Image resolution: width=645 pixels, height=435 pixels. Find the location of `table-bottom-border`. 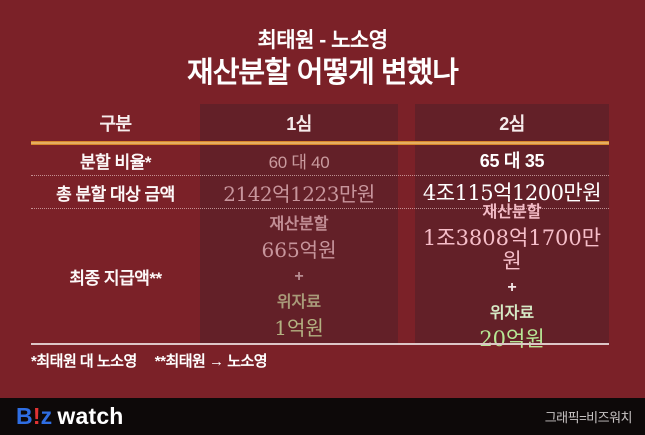

table-bottom-border is located at coordinates (320, 344).